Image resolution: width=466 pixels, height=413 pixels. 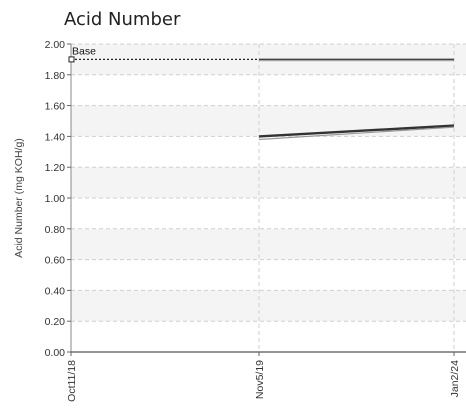 What do you see at coordinates (55, 353) in the screenshot?
I see `y-tick-label-0: 0.00` at bounding box center [55, 353].